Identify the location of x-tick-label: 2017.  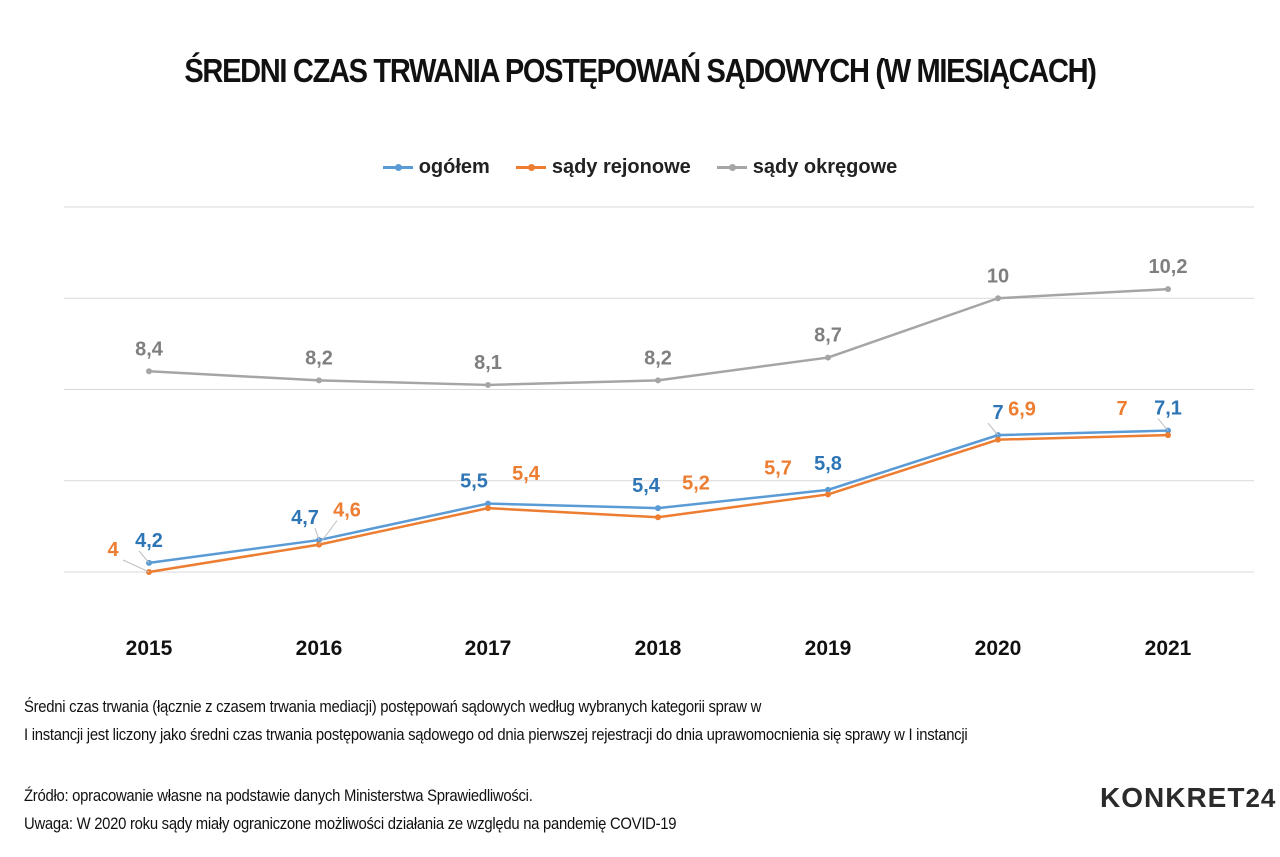
(488, 648).